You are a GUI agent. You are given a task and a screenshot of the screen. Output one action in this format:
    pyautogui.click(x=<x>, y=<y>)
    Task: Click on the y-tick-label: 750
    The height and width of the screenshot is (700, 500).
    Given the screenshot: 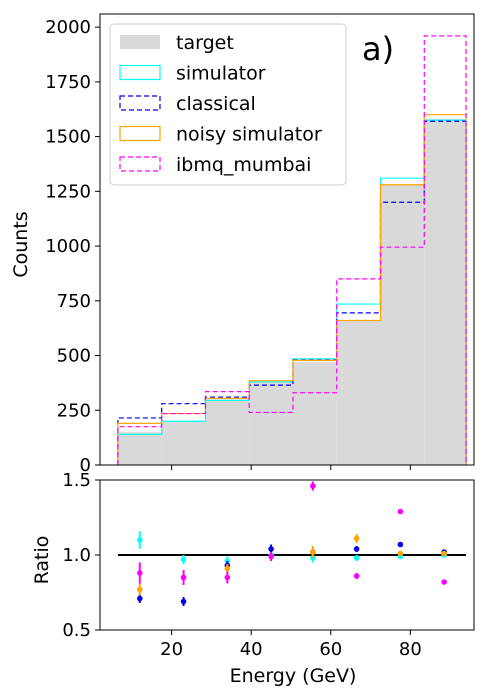 What is the action you would take?
    pyautogui.click(x=74, y=301)
    